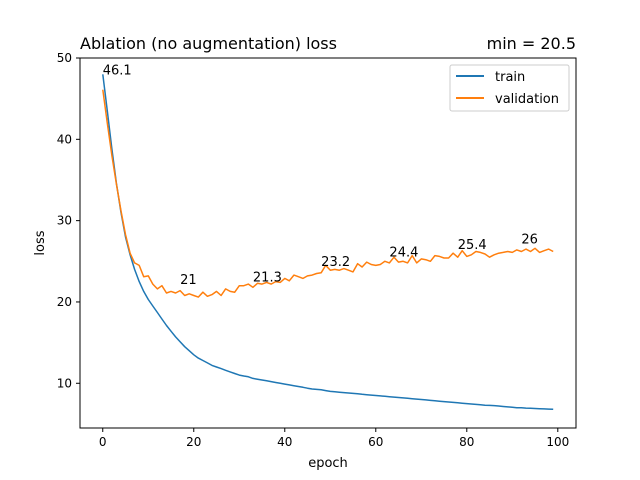  I want to click on chart-min-annotation: min = 20.5, so click(531, 43).